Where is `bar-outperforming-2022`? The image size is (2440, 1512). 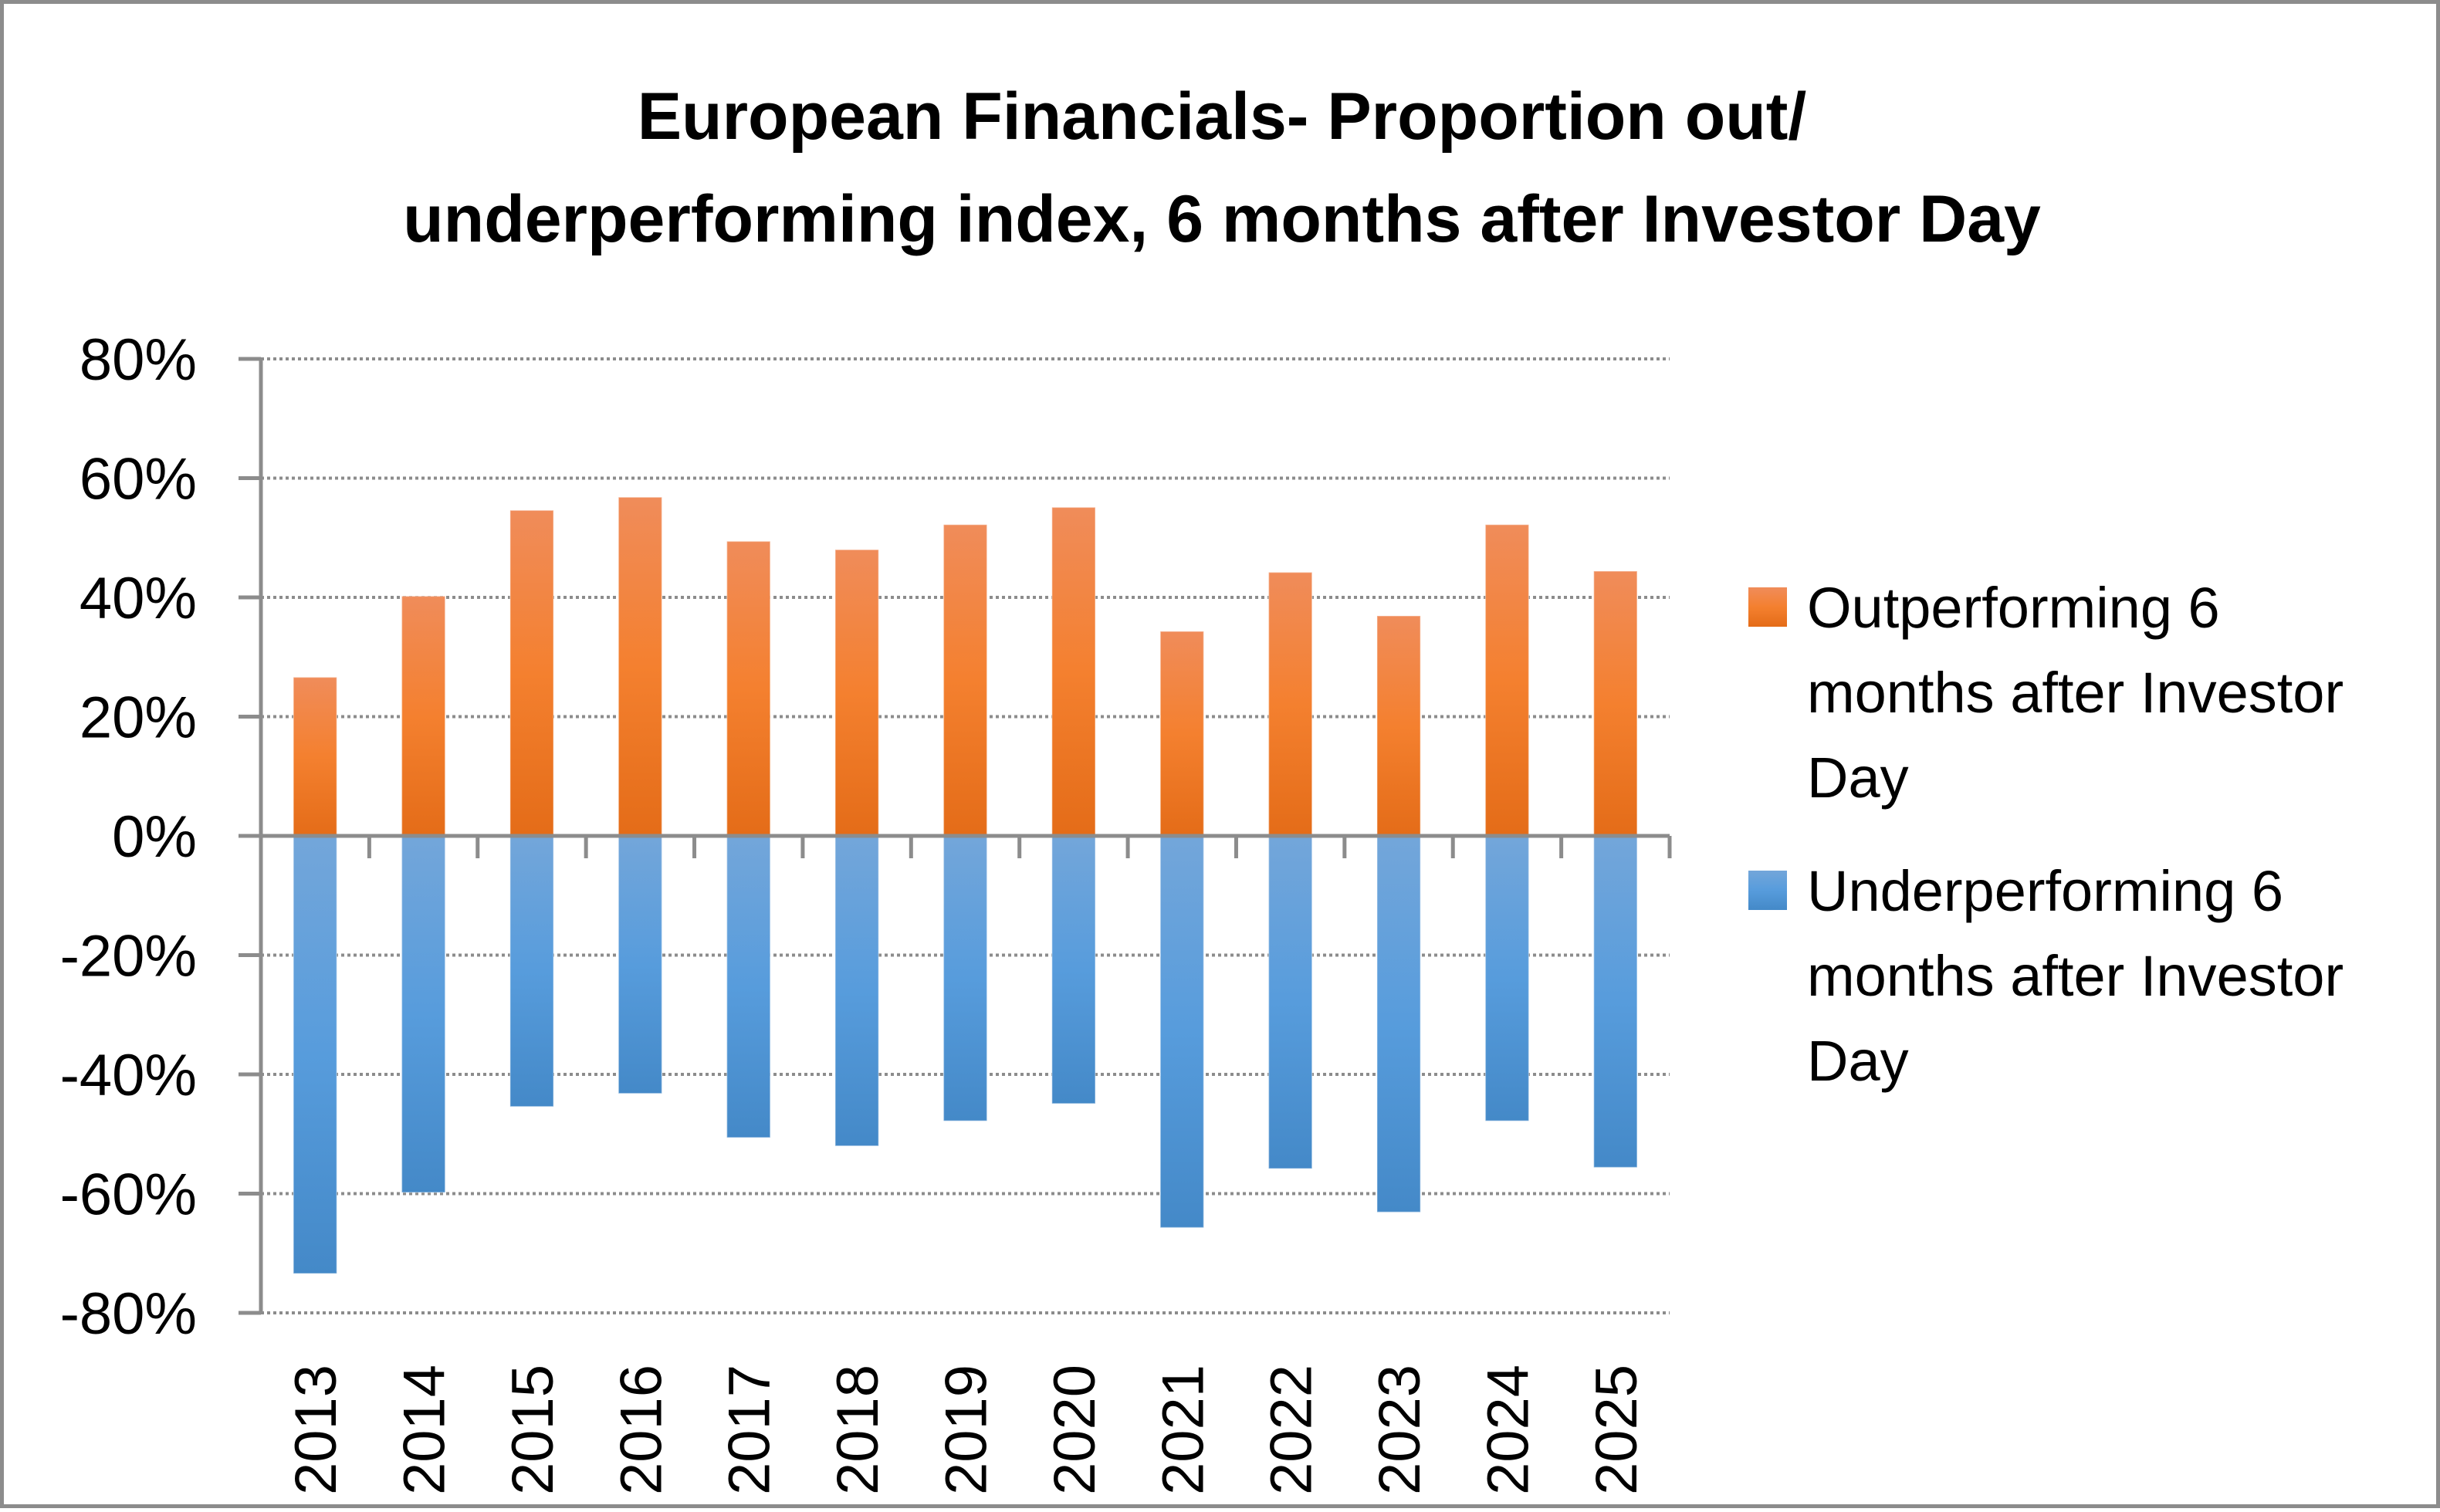
bar-outperforming-2022 is located at coordinates (1290, 704).